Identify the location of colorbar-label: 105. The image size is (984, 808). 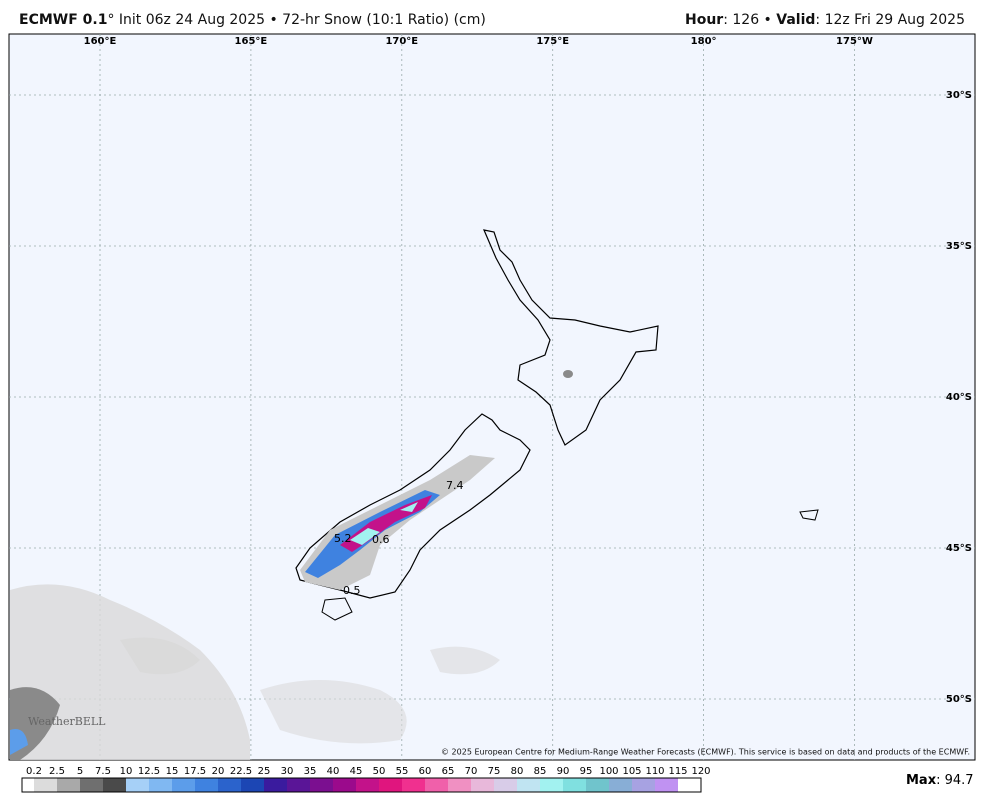
(631, 771).